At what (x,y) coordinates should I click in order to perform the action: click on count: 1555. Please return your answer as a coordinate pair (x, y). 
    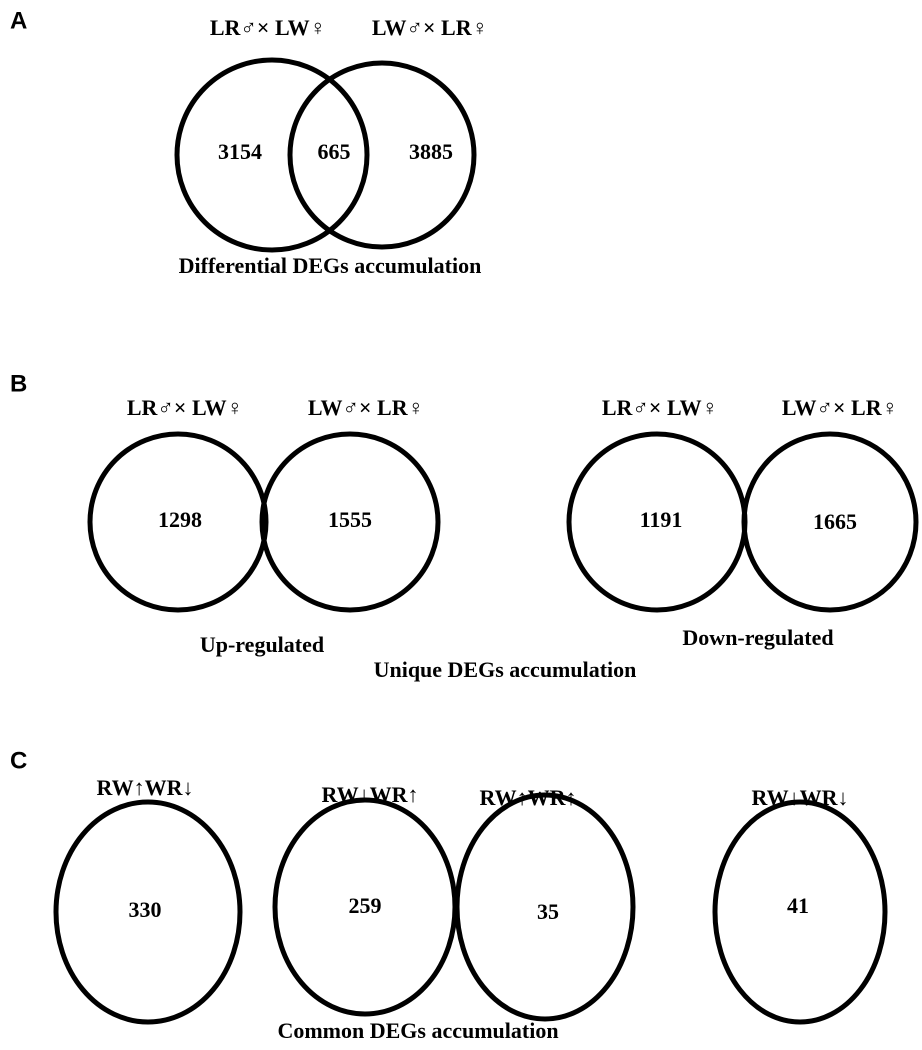
    Looking at the image, I should click on (350, 519).